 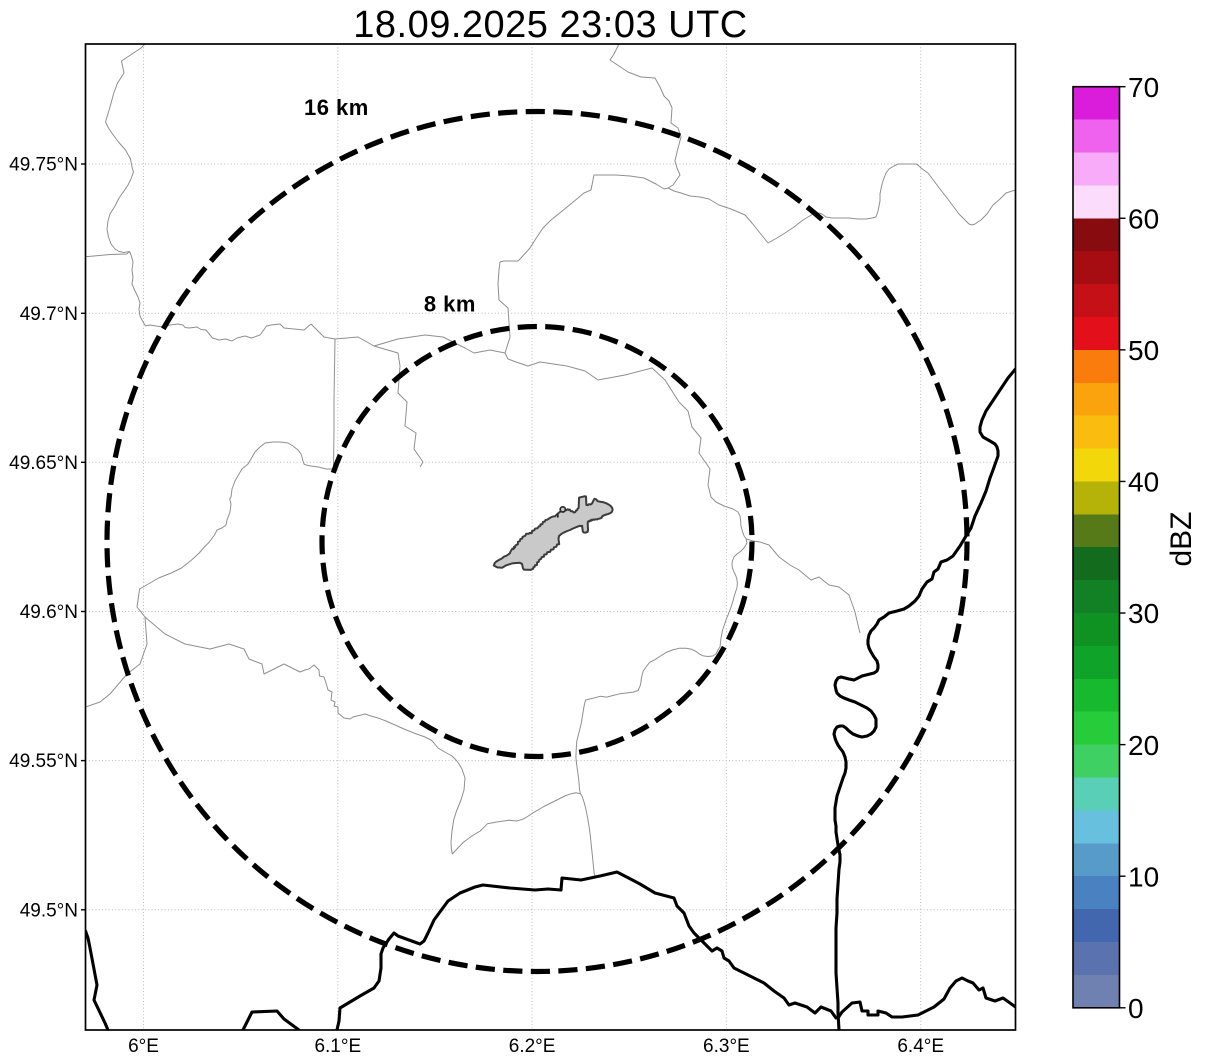 What do you see at coordinates (1143, 350) in the screenshot?
I see `svg-text: 50` at bounding box center [1143, 350].